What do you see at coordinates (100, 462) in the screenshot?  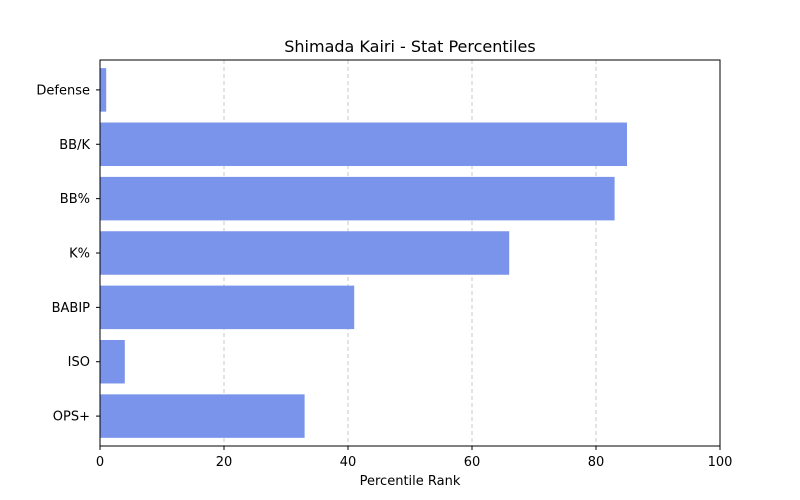 I see `x-tick-label: 0` at bounding box center [100, 462].